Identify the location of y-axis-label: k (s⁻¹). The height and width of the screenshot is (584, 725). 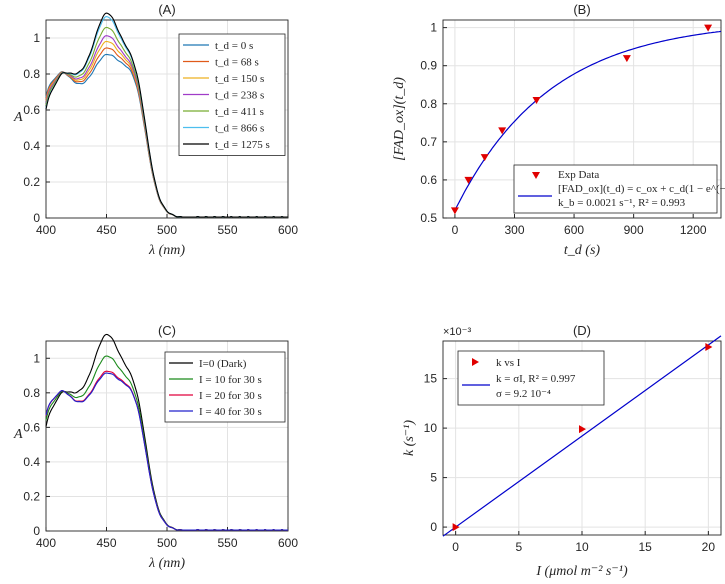
(409, 438).